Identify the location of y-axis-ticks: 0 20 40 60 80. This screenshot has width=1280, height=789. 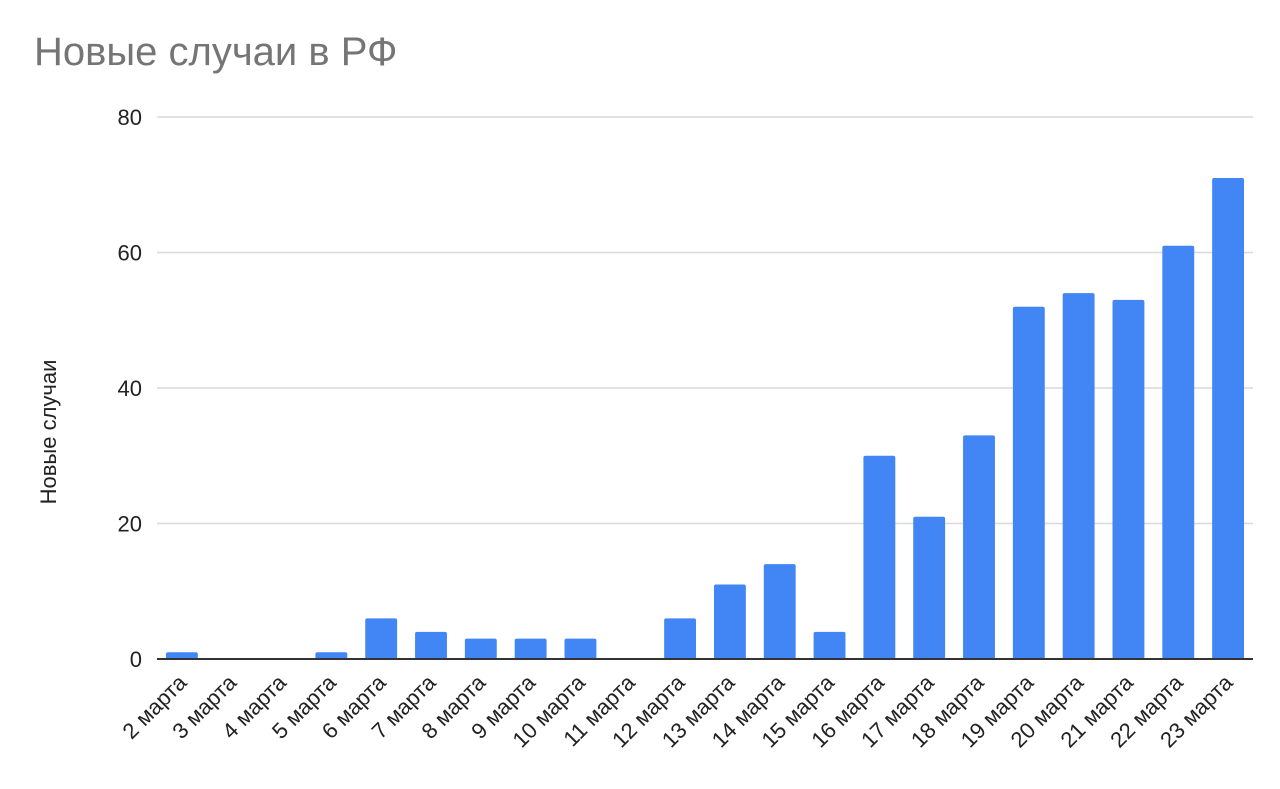
(130, 388).